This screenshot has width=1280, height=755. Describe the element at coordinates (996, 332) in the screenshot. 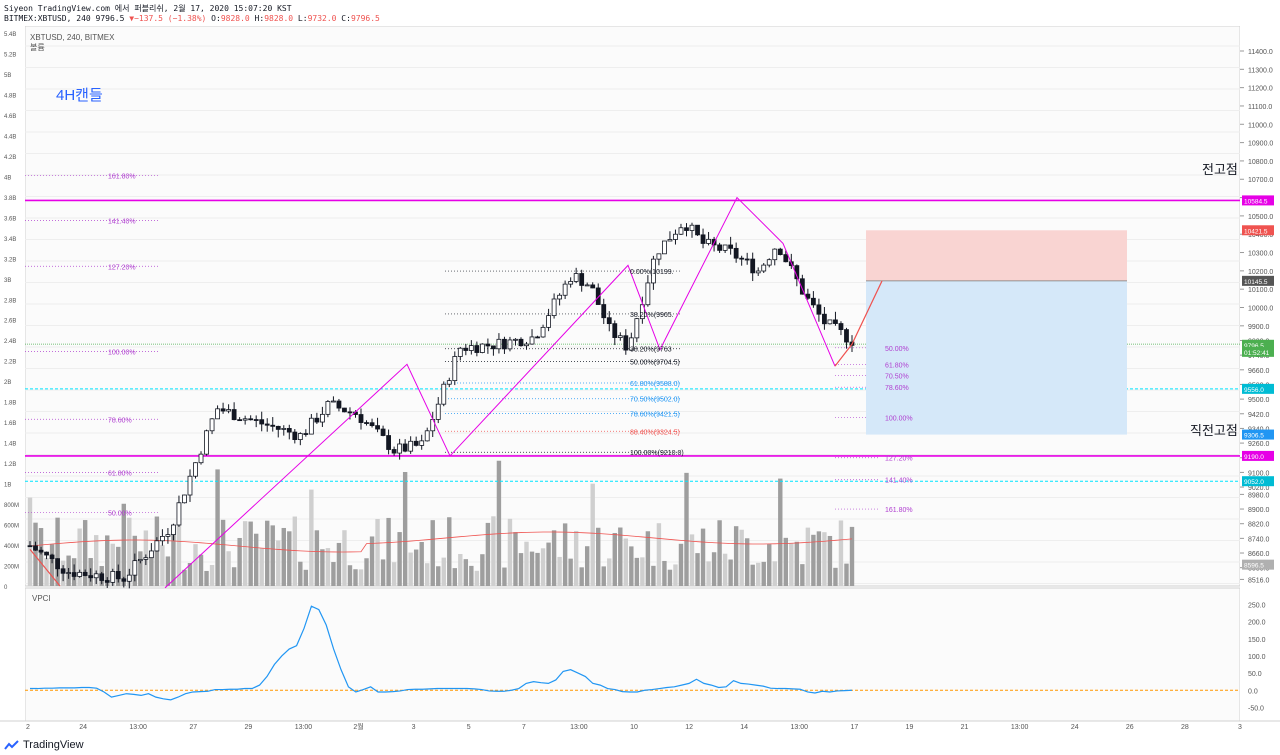

I see `short-position-tool` at that location.